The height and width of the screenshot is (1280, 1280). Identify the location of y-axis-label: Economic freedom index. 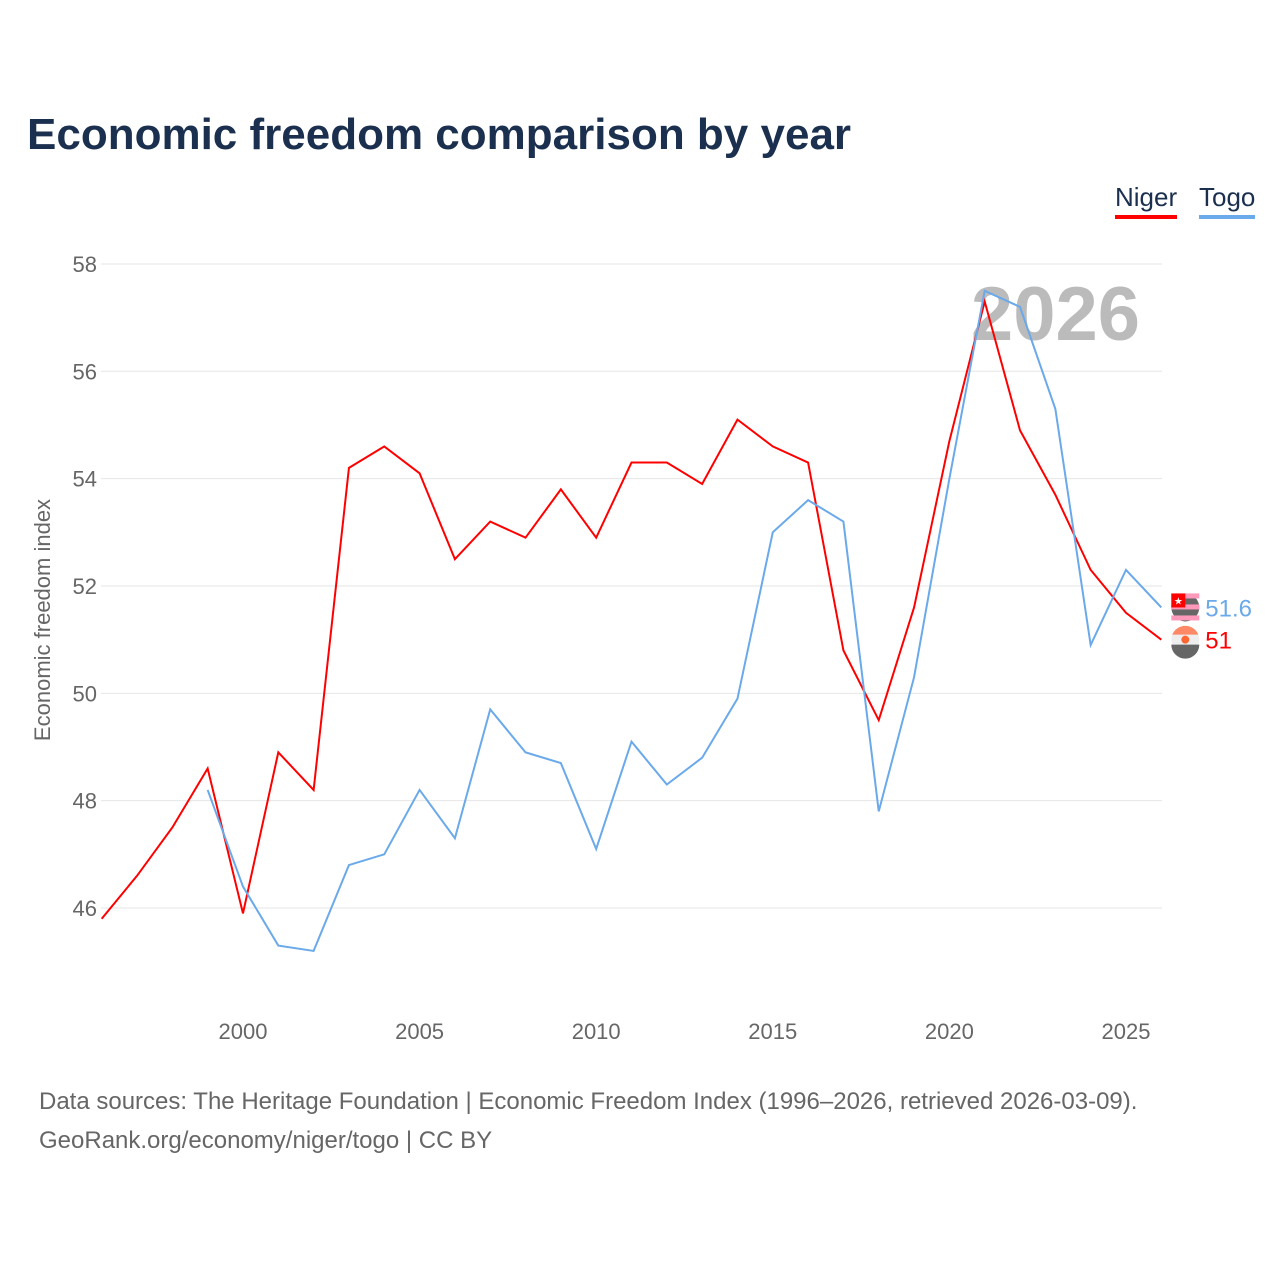
(42, 620).